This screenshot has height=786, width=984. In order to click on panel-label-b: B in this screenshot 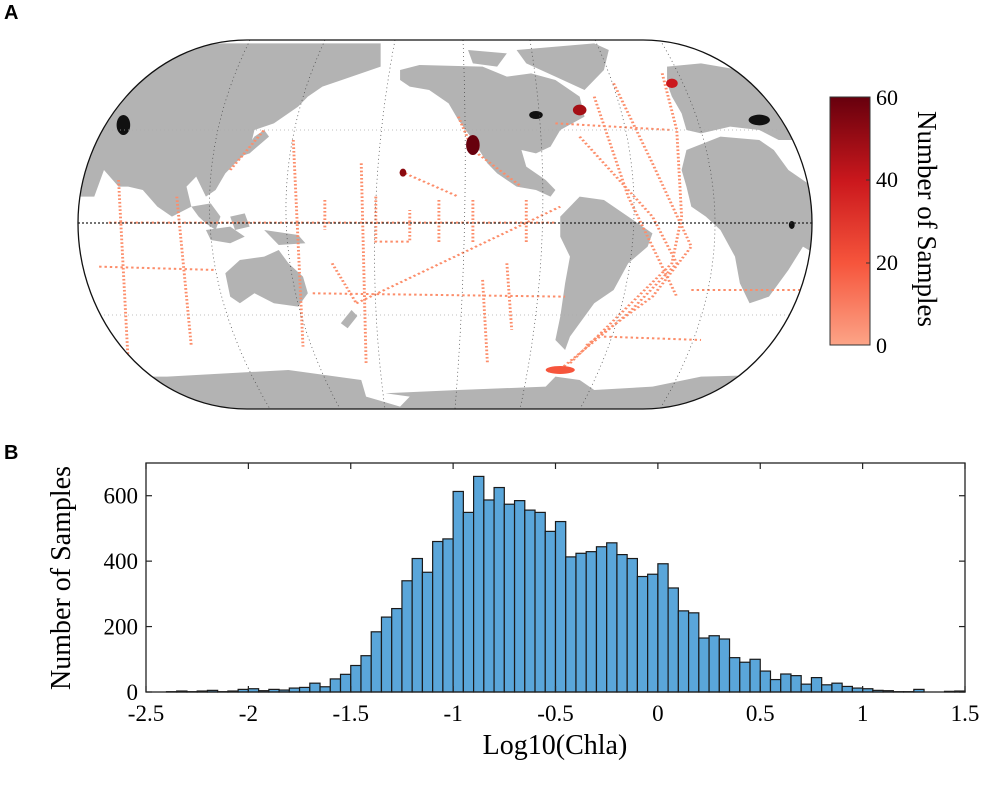, I will do `click(11, 453)`.